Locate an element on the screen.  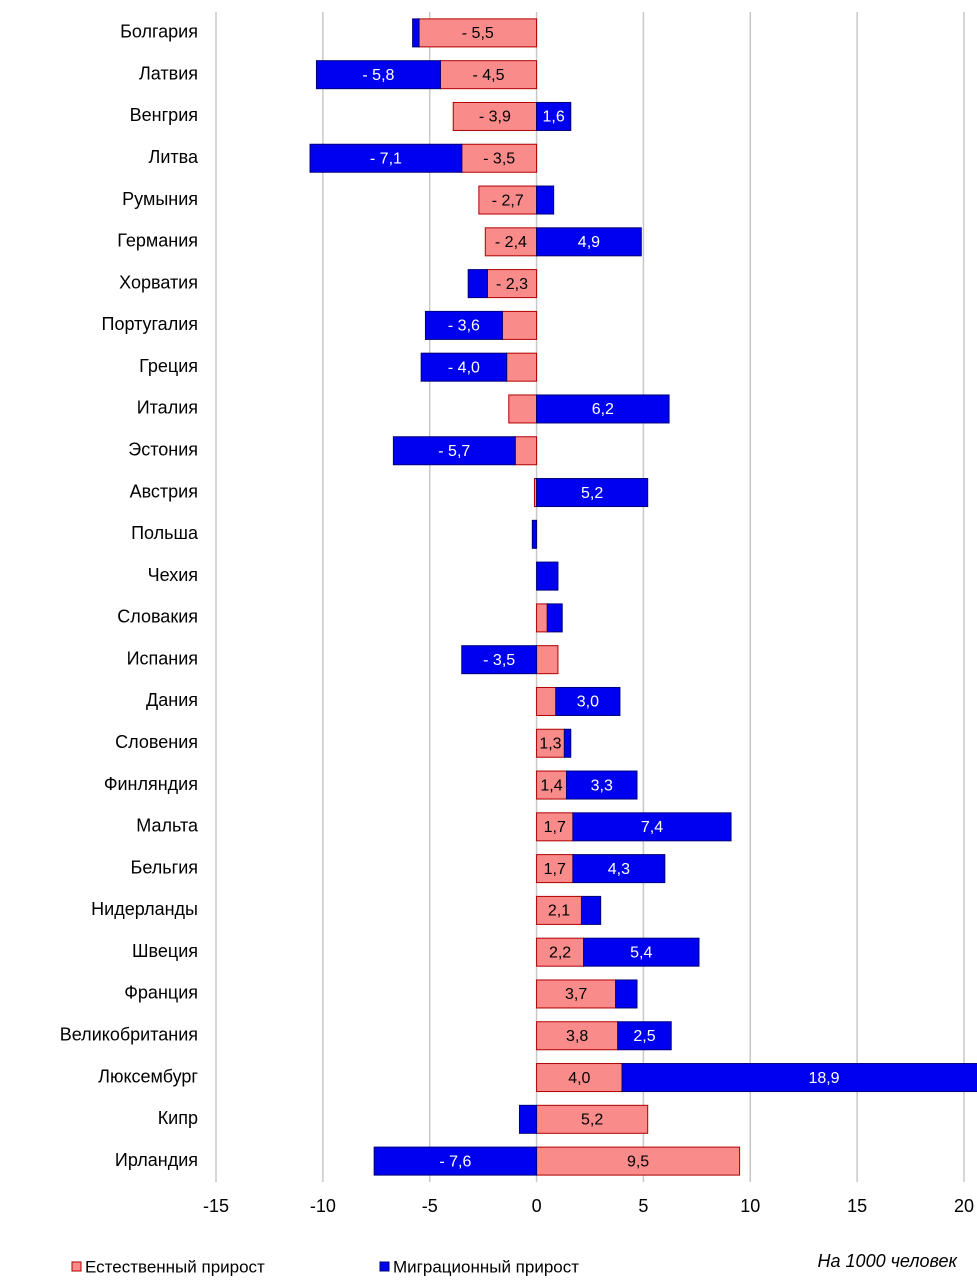
value-label: 1,3 is located at coordinates (550, 743).